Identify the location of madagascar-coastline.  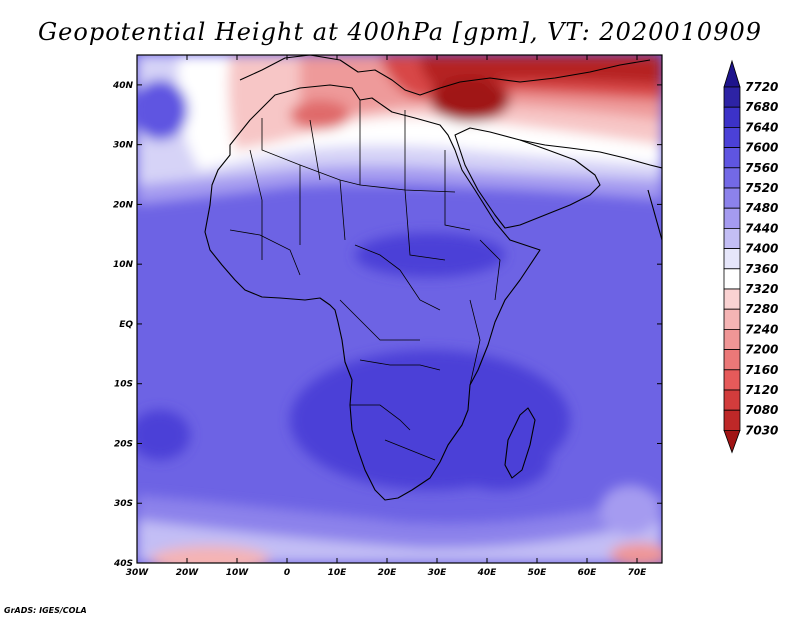
(520, 443).